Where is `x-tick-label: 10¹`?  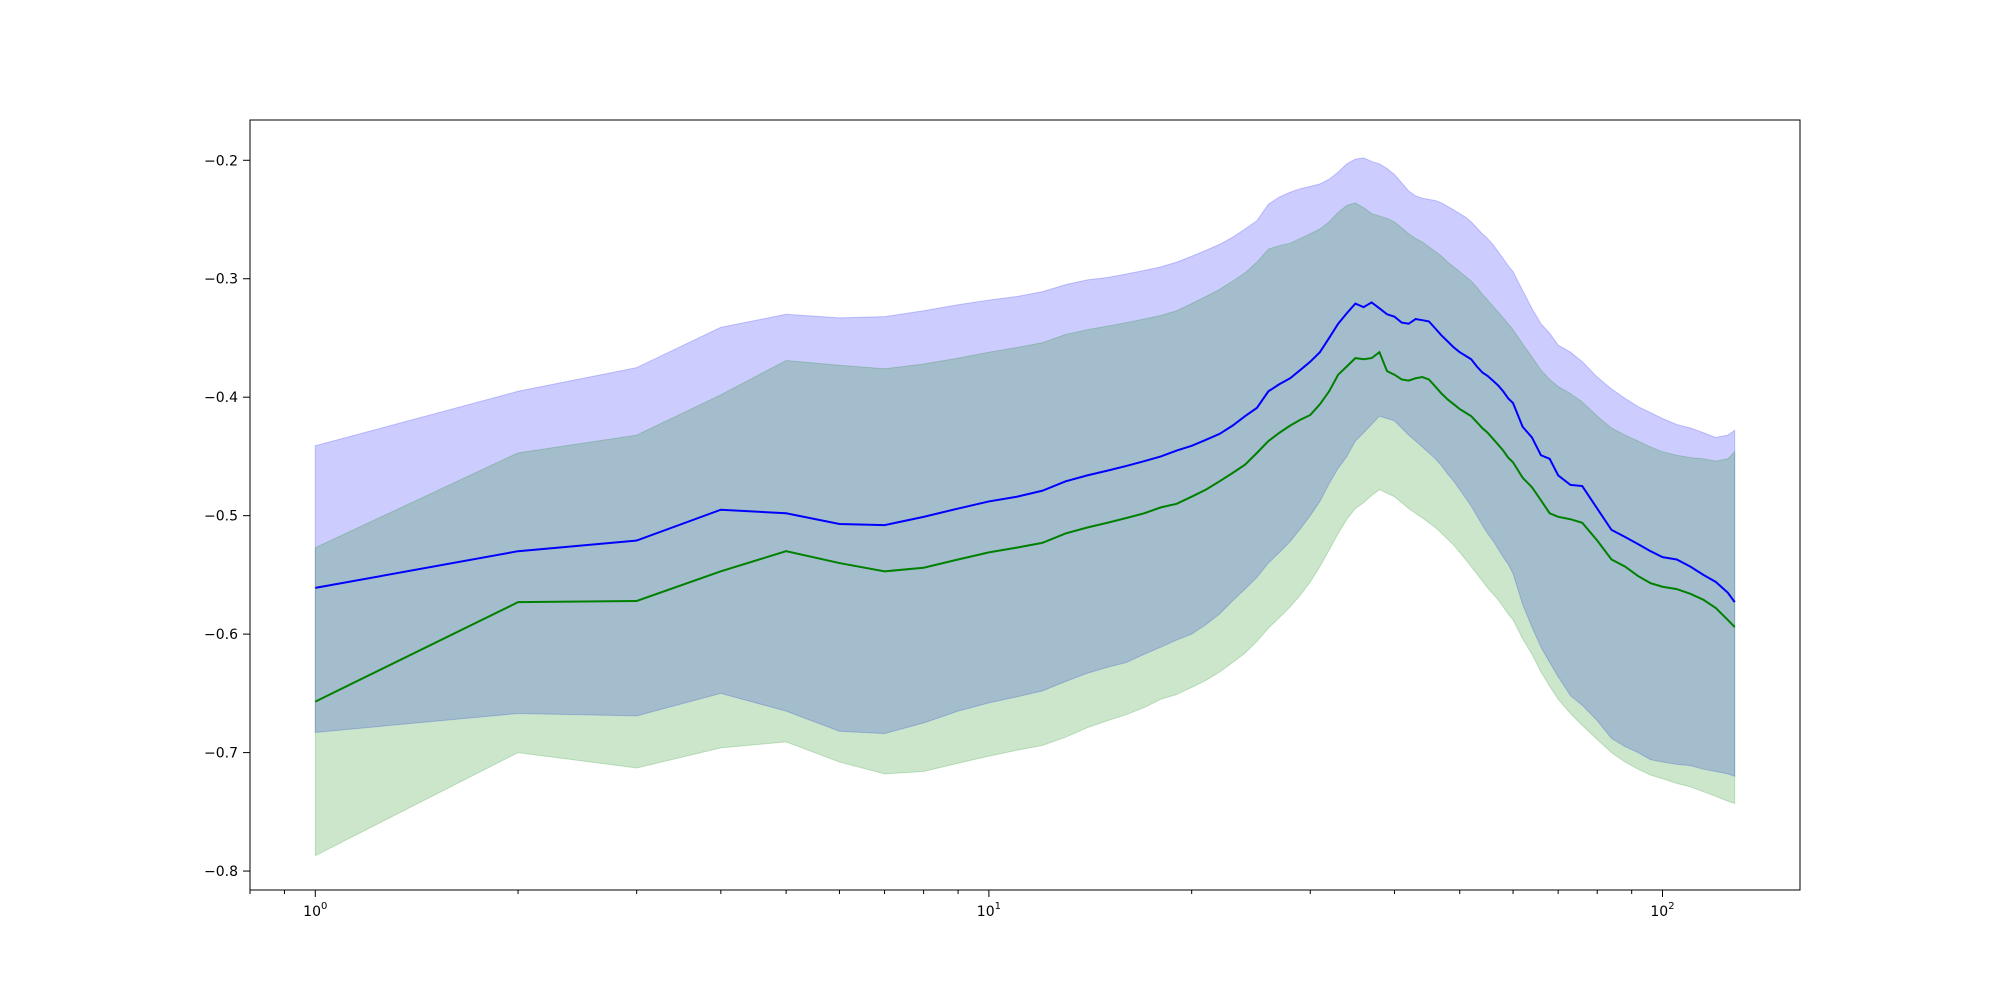
x-tick-label: 10¹ is located at coordinates (989, 910).